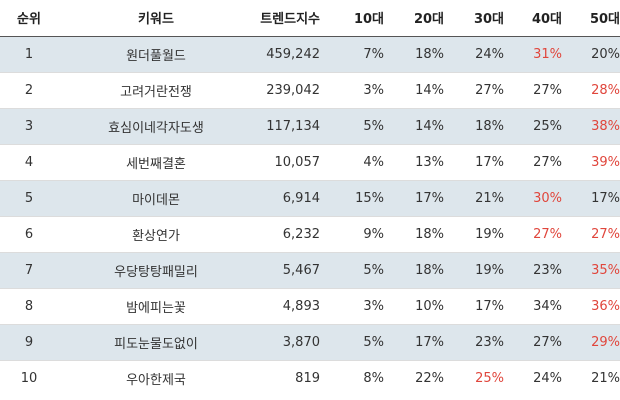 Image resolution: width=620 pixels, height=400 pixels. Describe the element at coordinates (293, 126) in the screenshot. I see `trend-index-cell: 117,134` at that location.